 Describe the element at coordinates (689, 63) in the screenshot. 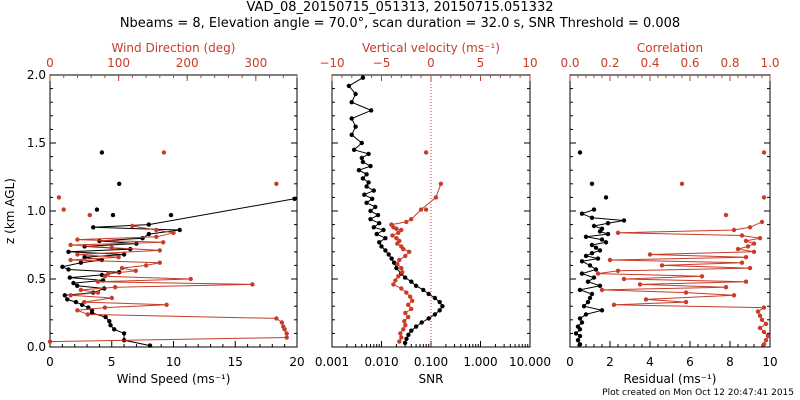

I see `x2-tick-label: 0.6` at that location.